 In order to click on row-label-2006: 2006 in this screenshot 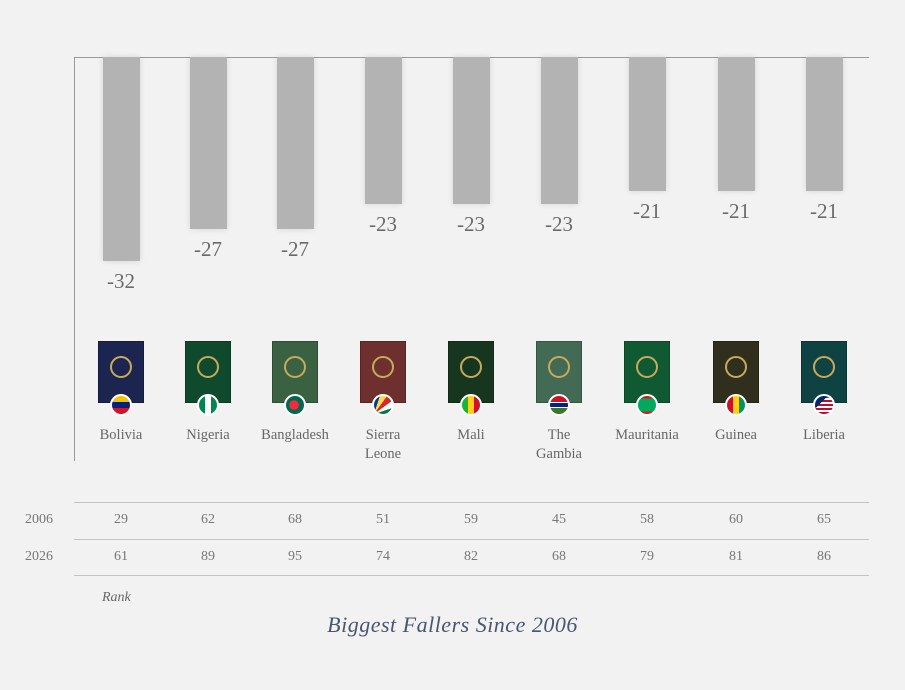, I will do `click(39, 519)`.